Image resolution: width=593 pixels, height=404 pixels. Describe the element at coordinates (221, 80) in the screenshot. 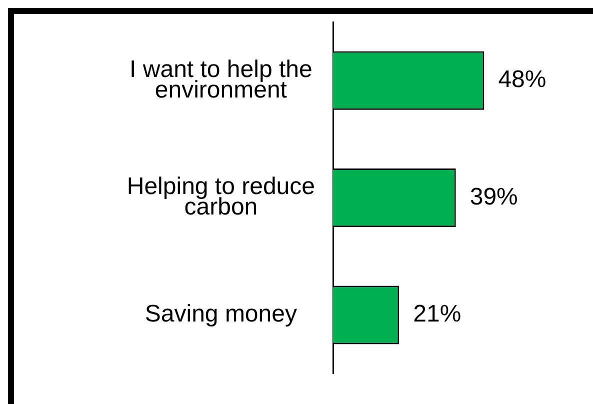

I see `y-tick-label: I want to help the environment` at that location.